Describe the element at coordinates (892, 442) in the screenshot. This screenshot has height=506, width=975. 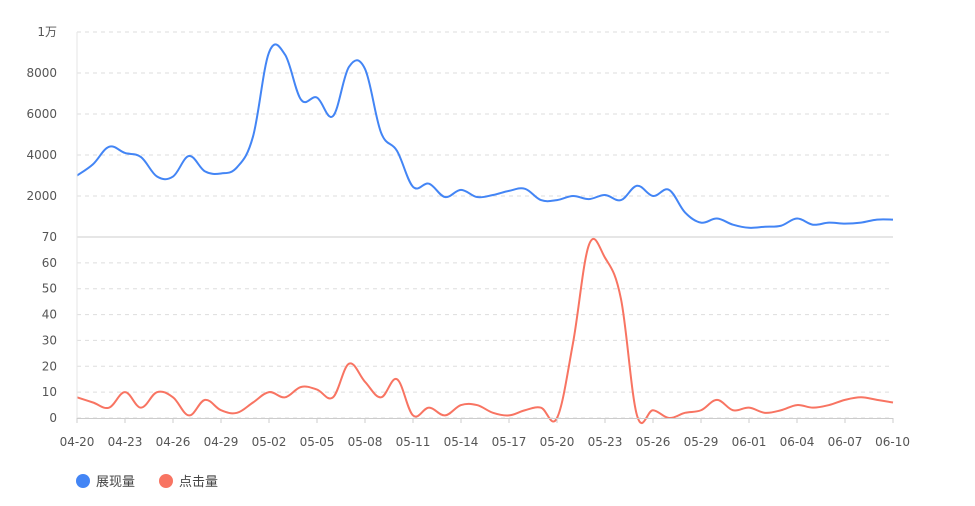
I see `x-tick-label: 06-10` at that location.